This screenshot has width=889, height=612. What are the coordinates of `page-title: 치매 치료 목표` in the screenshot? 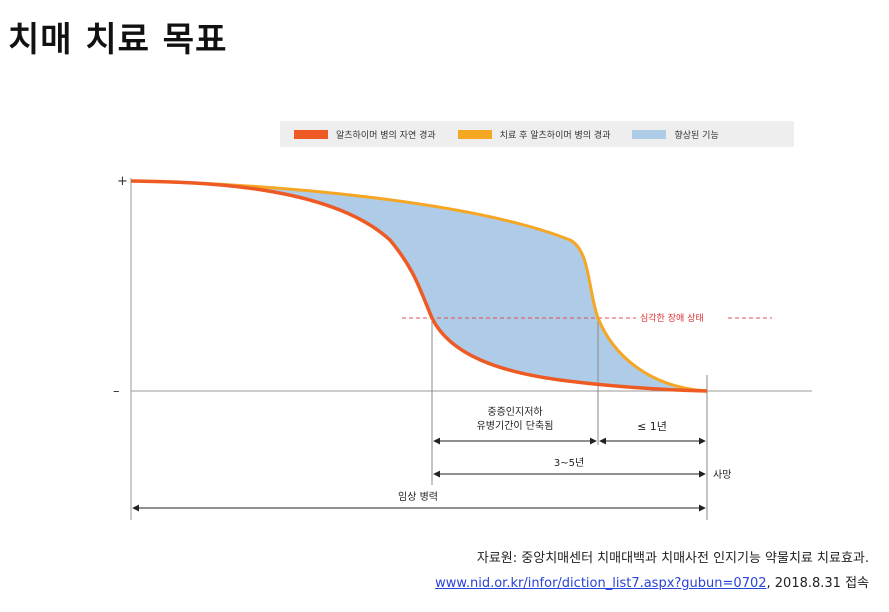 It's located at (118, 40).